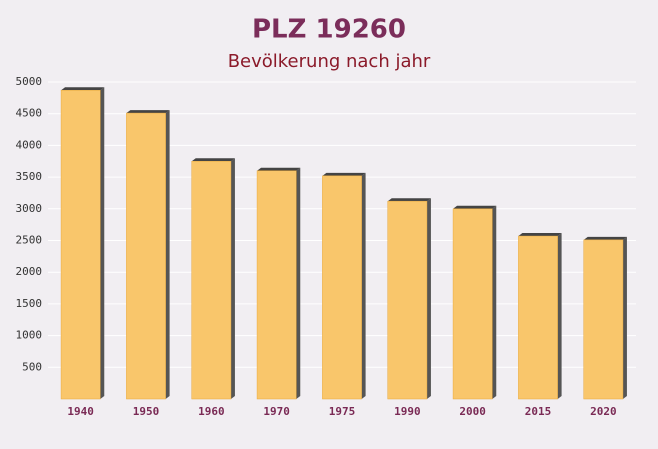 The height and width of the screenshot is (449, 658). Describe the element at coordinates (407, 411) in the screenshot. I see `x-tick-label: 1990` at that location.